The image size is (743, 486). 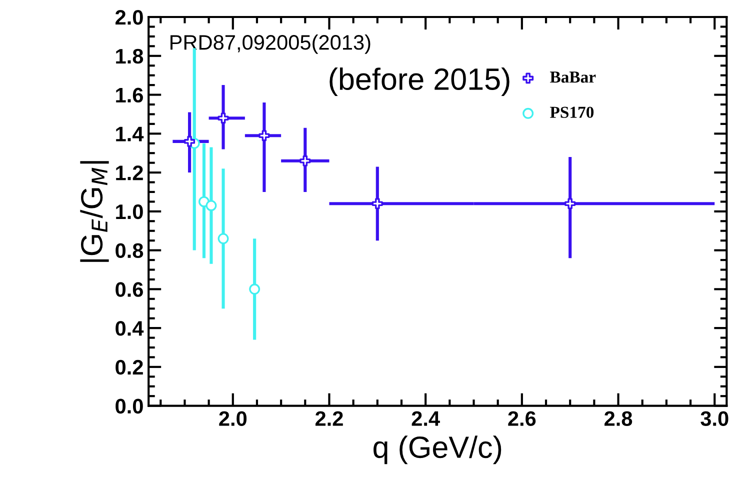 What do you see at coordinates (426, 418) in the screenshot?
I see `x-tick-label: 2.4` at bounding box center [426, 418].